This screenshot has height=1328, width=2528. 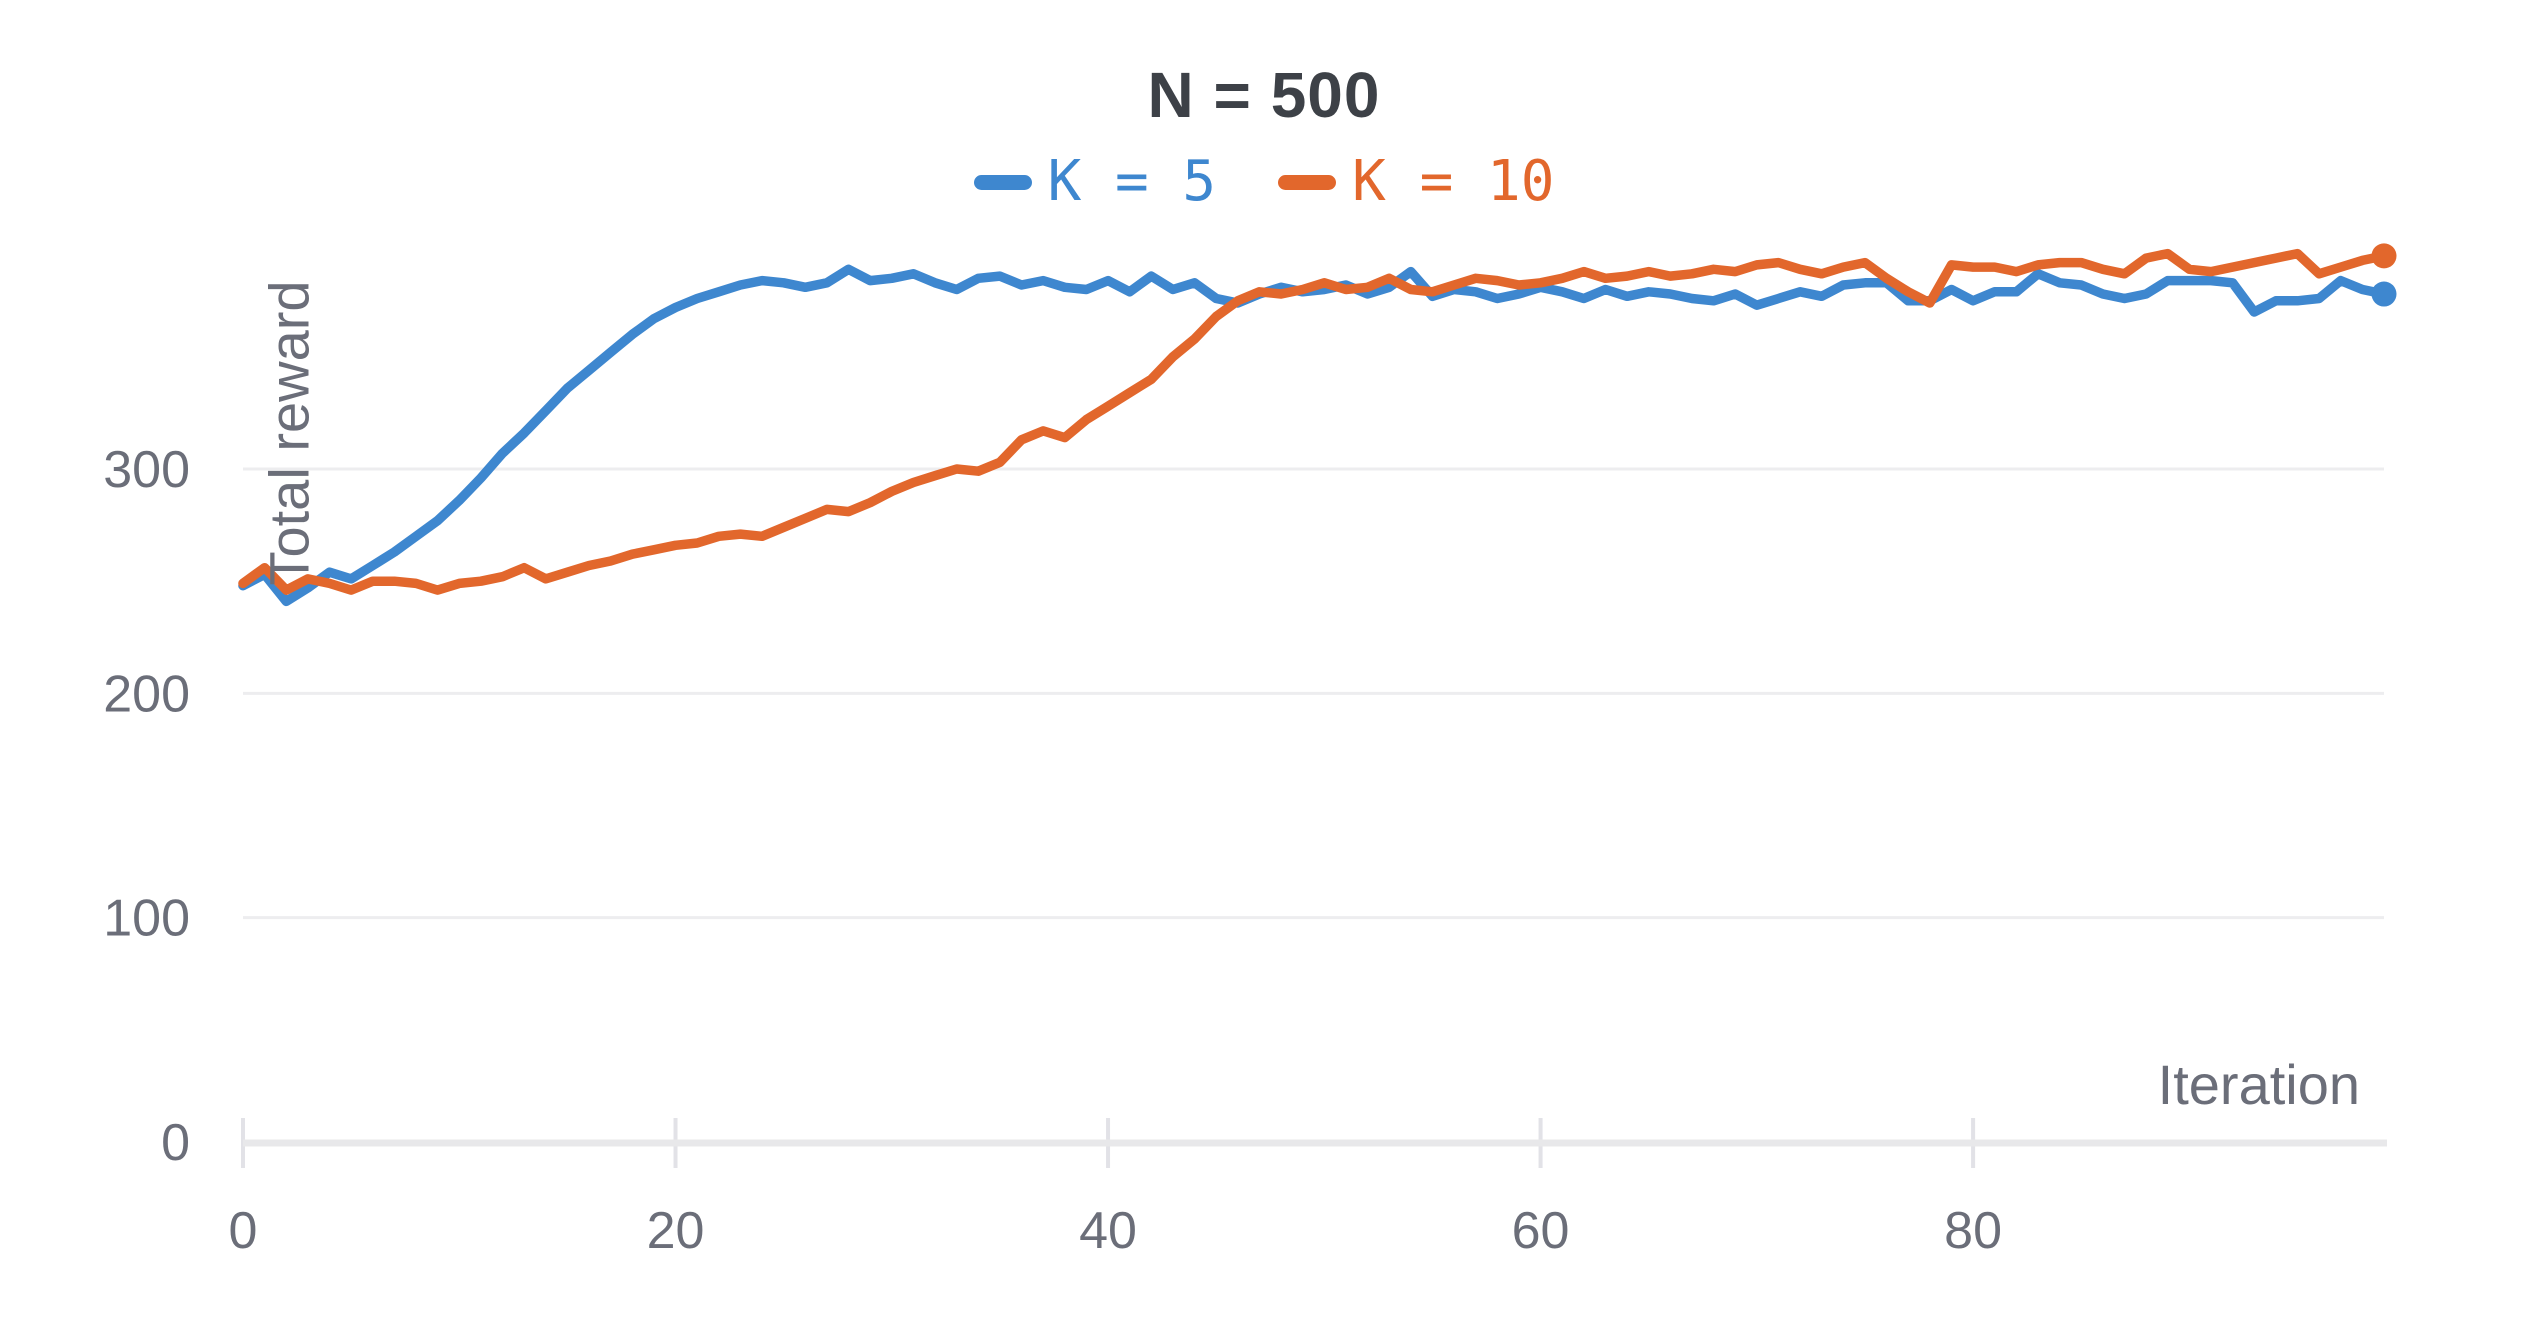 I want to click on legend-label-k5: K = 5, so click(x=1132, y=181).